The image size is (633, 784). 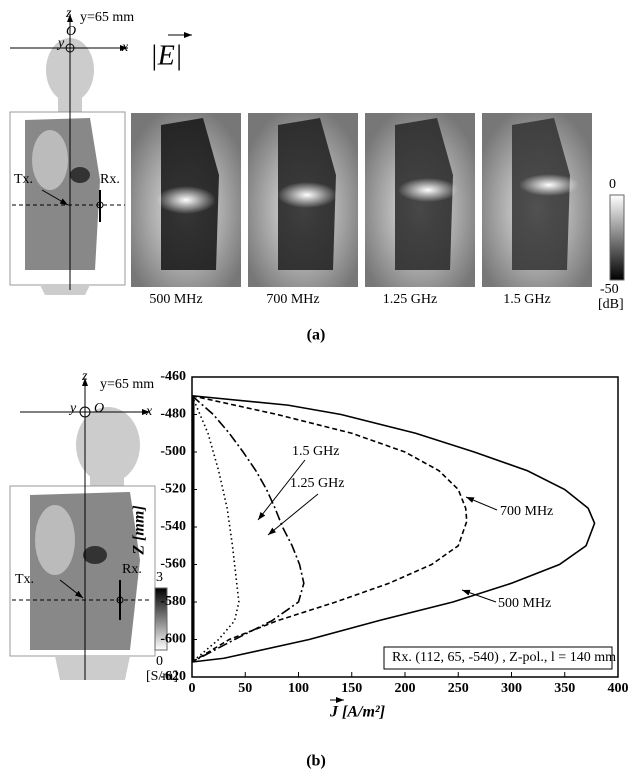 I want to click on y-tick-label: -520, so click(x=173, y=489).